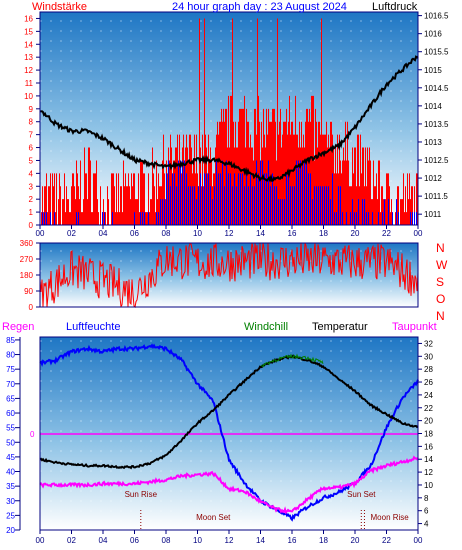 The height and width of the screenshot is (550, 462). Describe the element at coordinates (10, 428) in the screenshot. I see `humidity-left-tick-label: 55` at that location.